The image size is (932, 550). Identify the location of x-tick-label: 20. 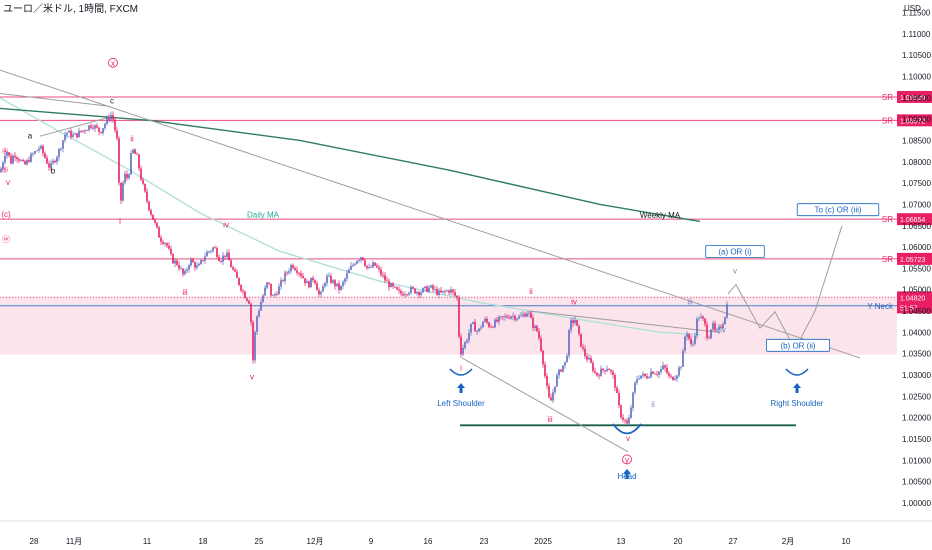
(678, 541).